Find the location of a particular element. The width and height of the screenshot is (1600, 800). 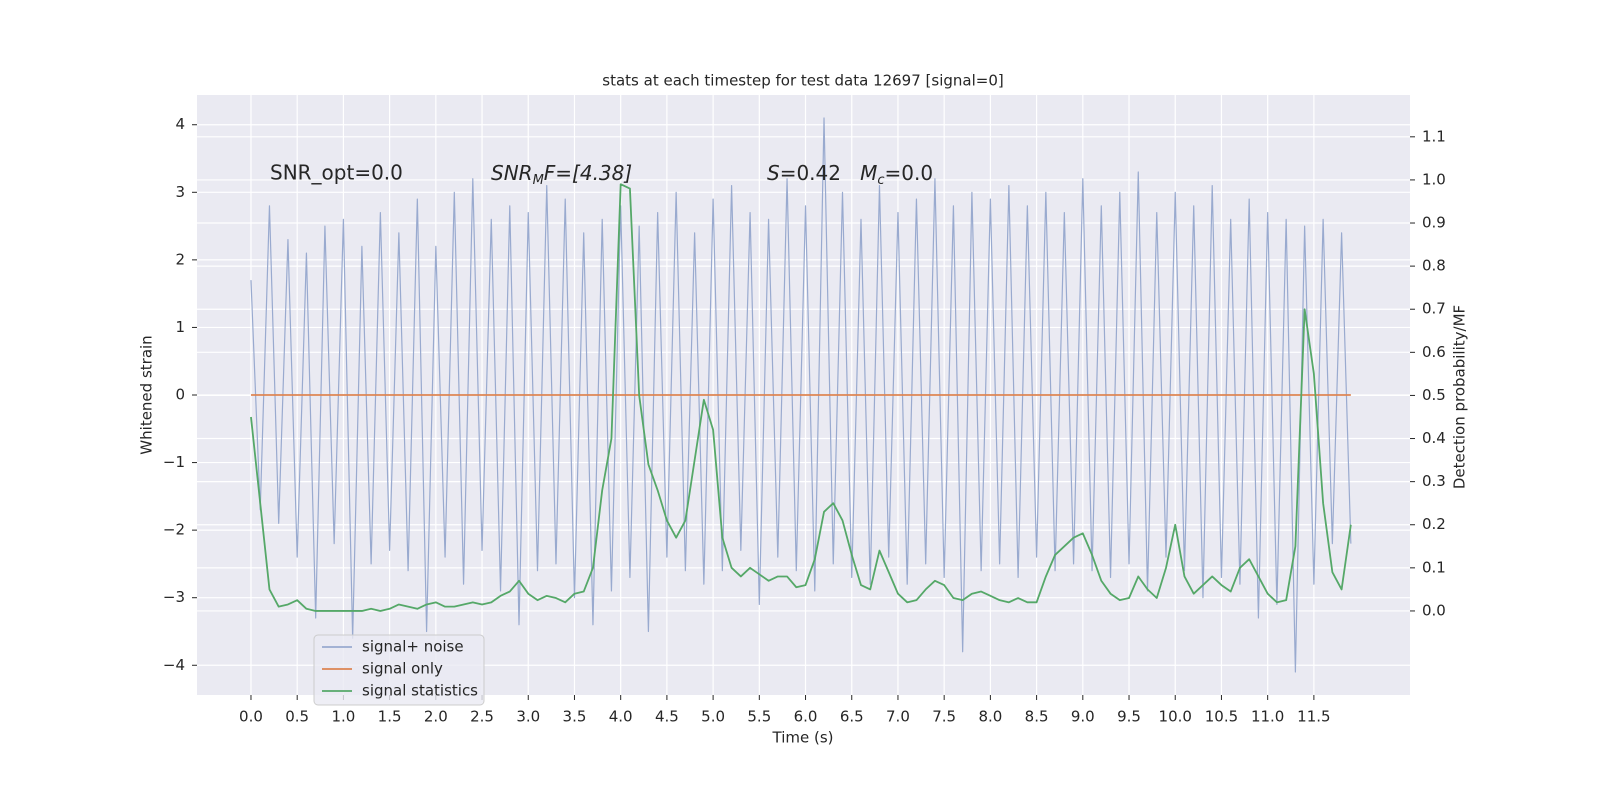

annotation-part: S is located at coordinates (773, 173).